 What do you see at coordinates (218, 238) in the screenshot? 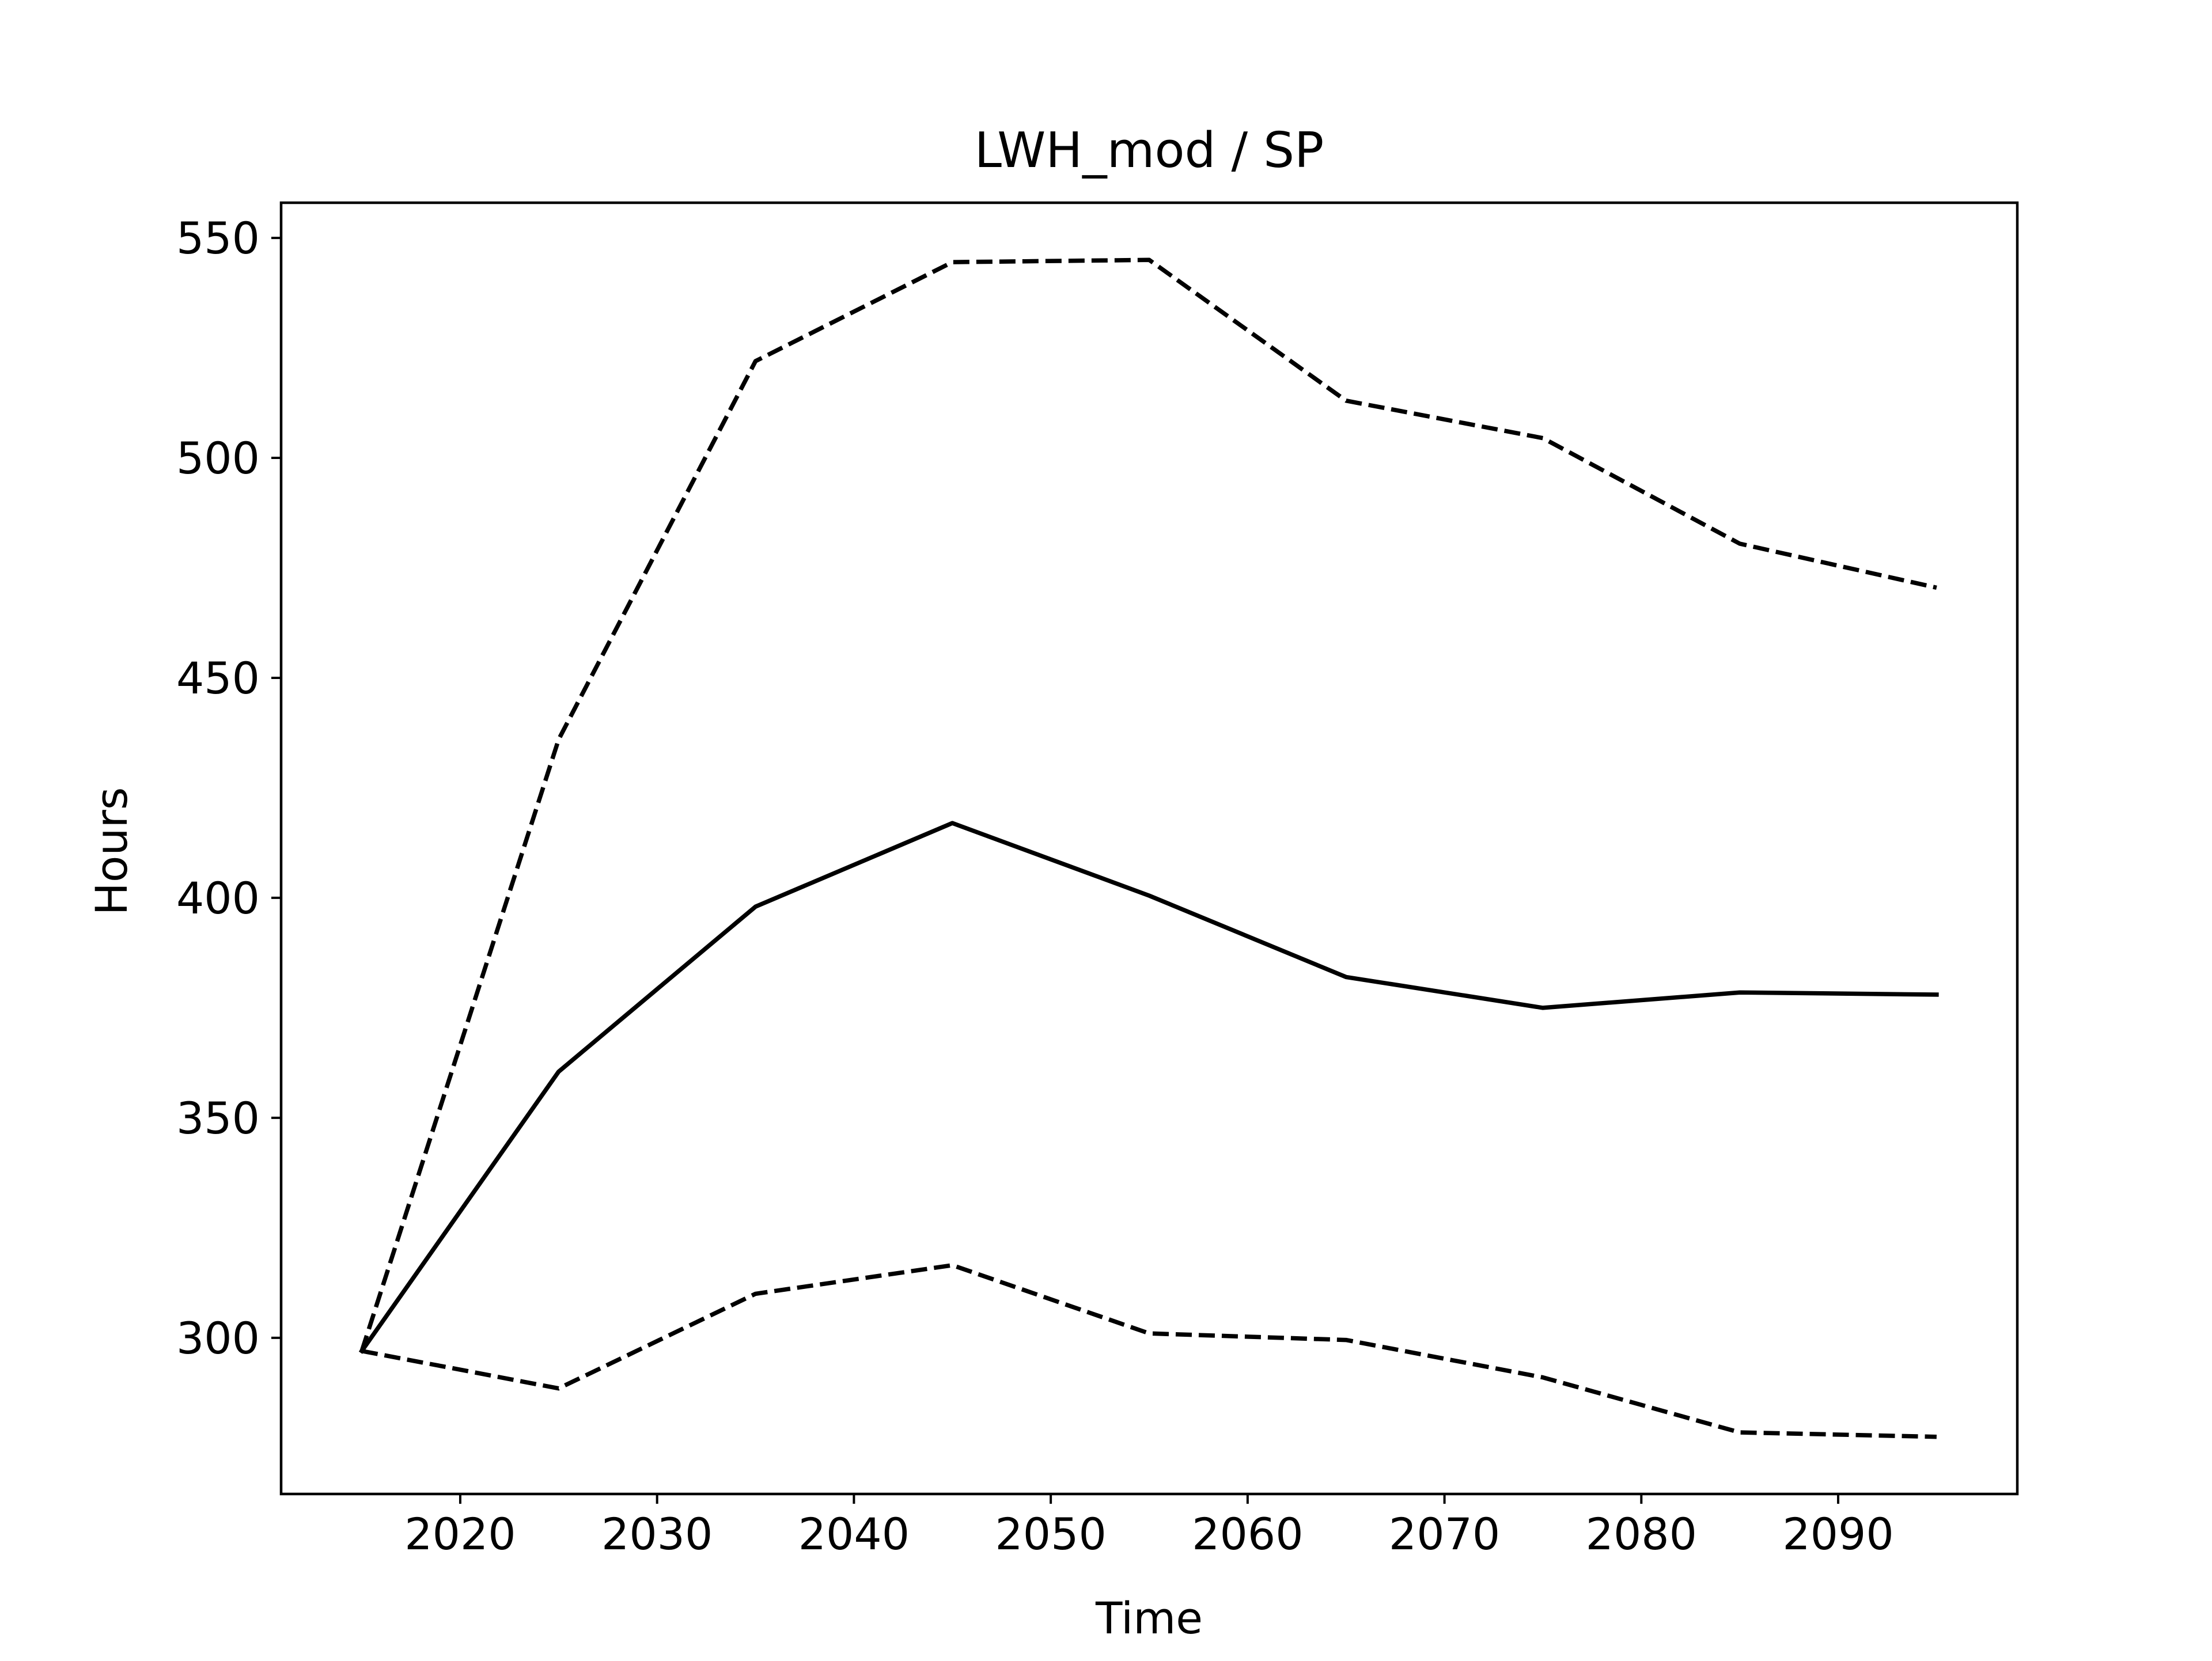
I see `y-tick-label: 550` at bounding box center [218, 238].